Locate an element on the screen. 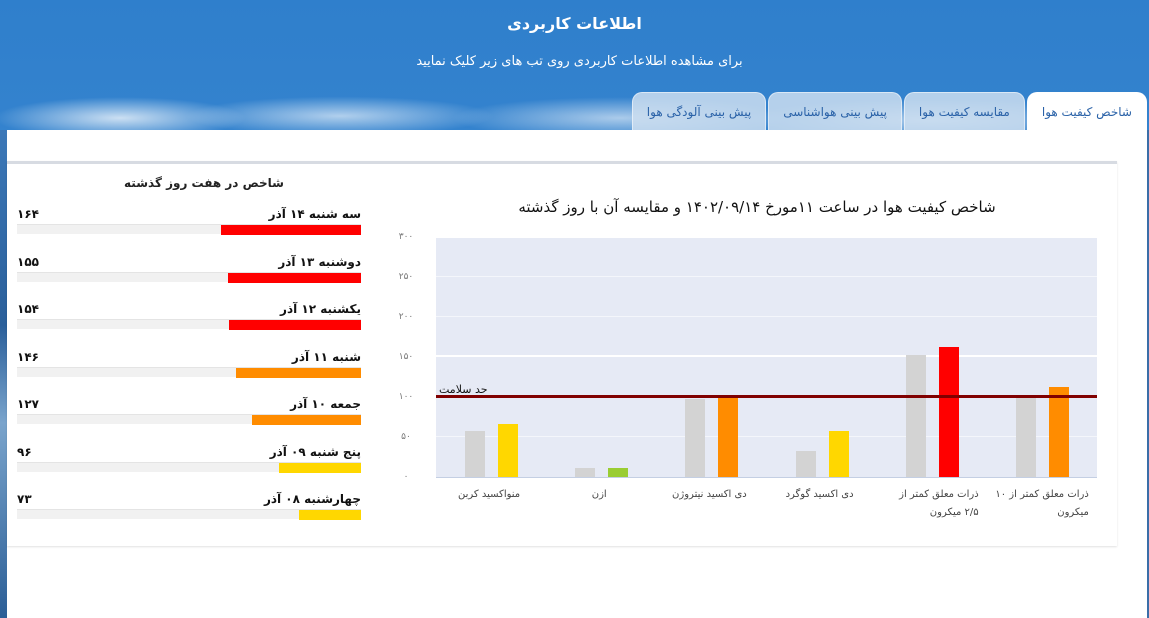  day-row: جمعه ۱۰ آذر ۱۲۷ is located at coordinates (189, 412).